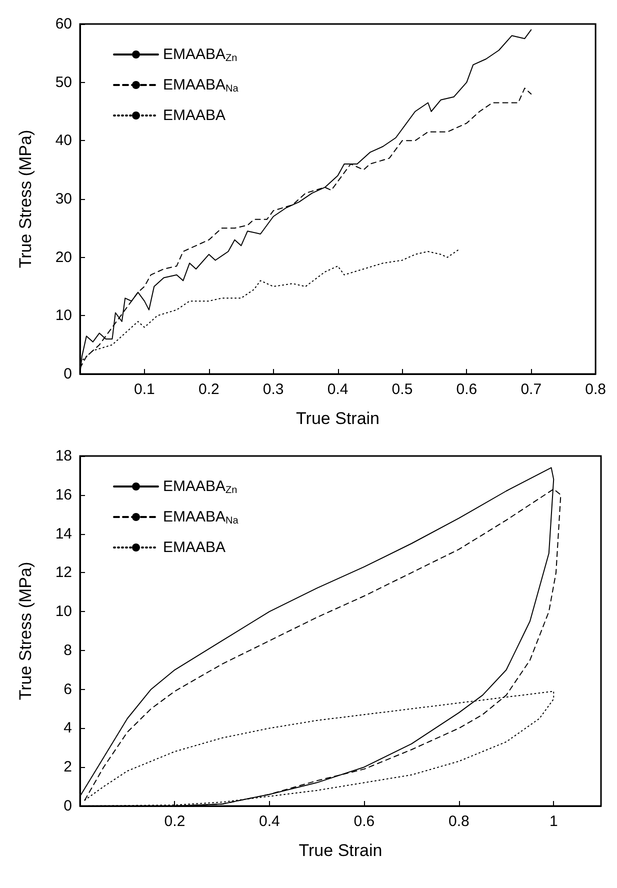 The height and width of the screenshot is (888, 617). What do you see at coordinates (63, 456) in the screenshot?
I see `y-tick-label: 18` at bounding box center [63, 456].